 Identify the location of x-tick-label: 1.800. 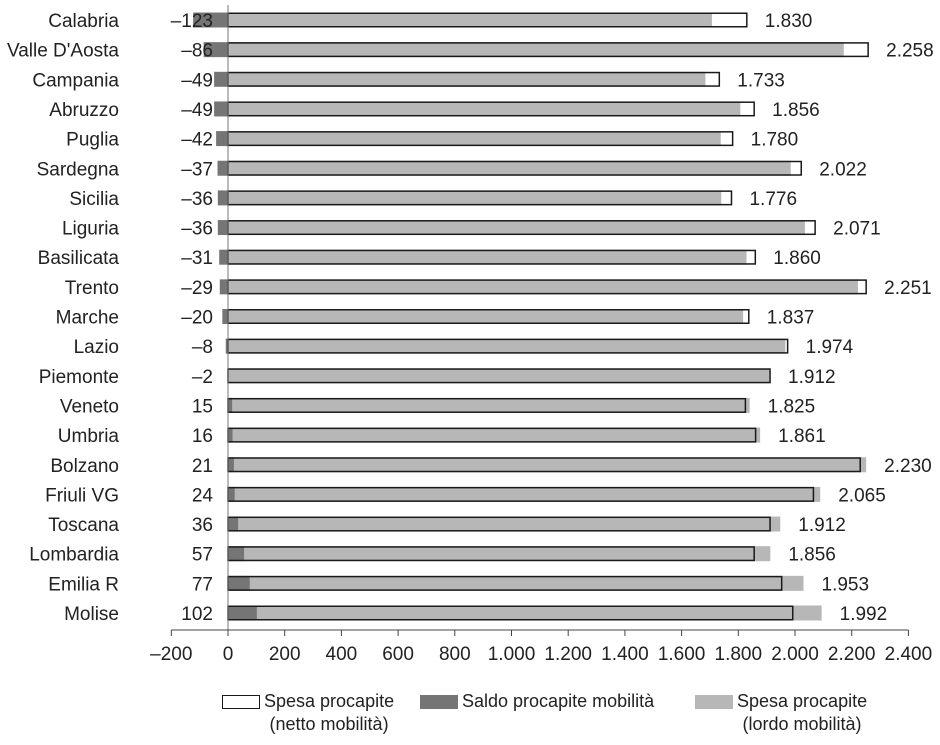
(739, 654).